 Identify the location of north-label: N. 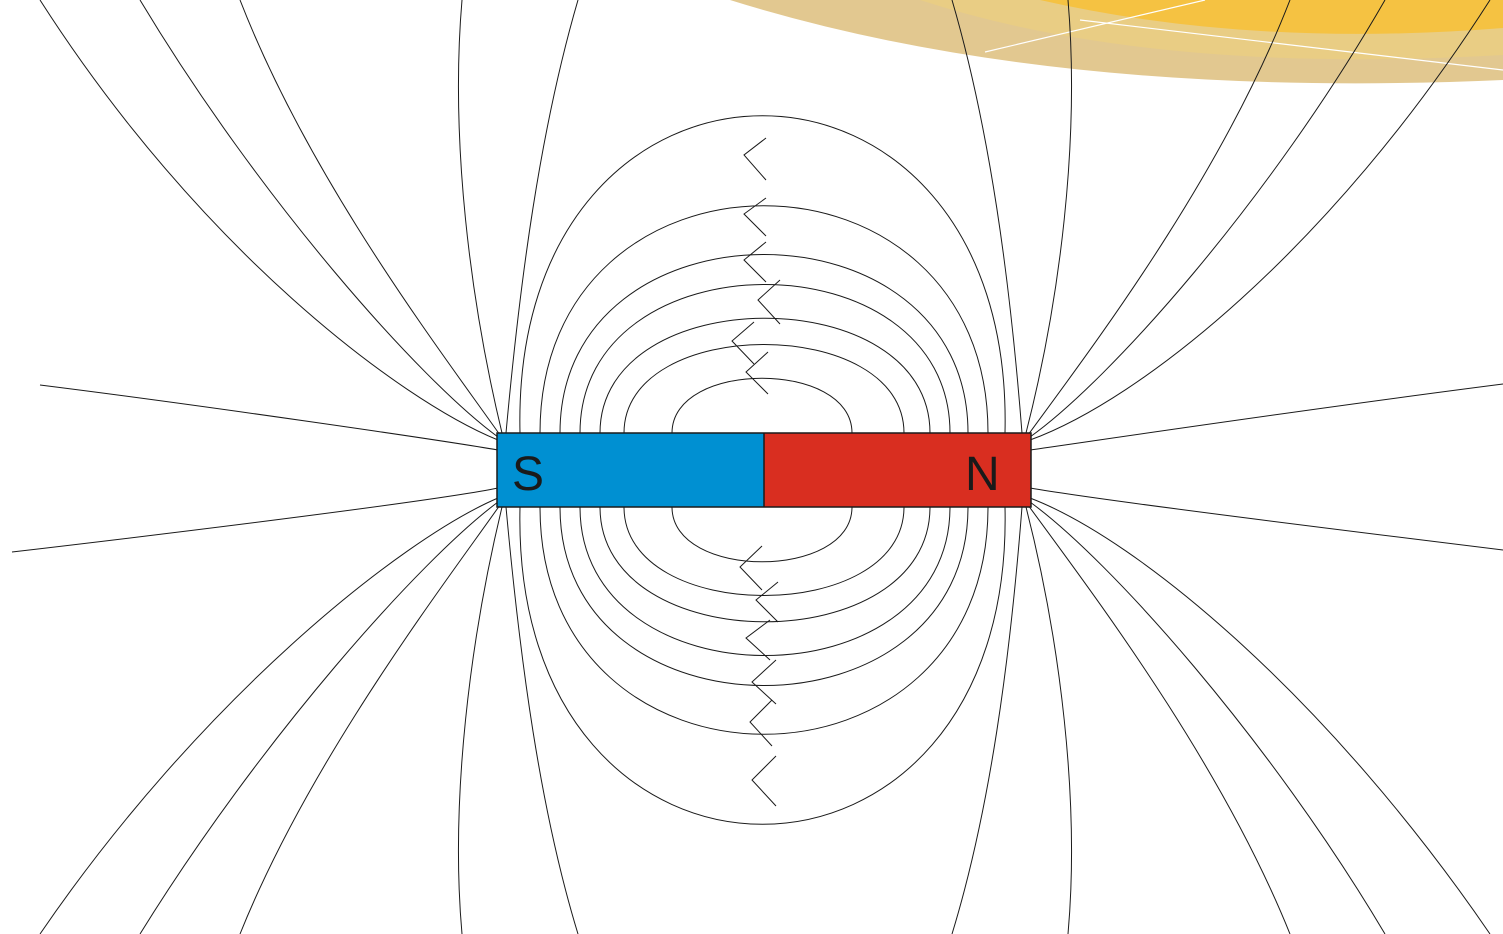
(982, 474).